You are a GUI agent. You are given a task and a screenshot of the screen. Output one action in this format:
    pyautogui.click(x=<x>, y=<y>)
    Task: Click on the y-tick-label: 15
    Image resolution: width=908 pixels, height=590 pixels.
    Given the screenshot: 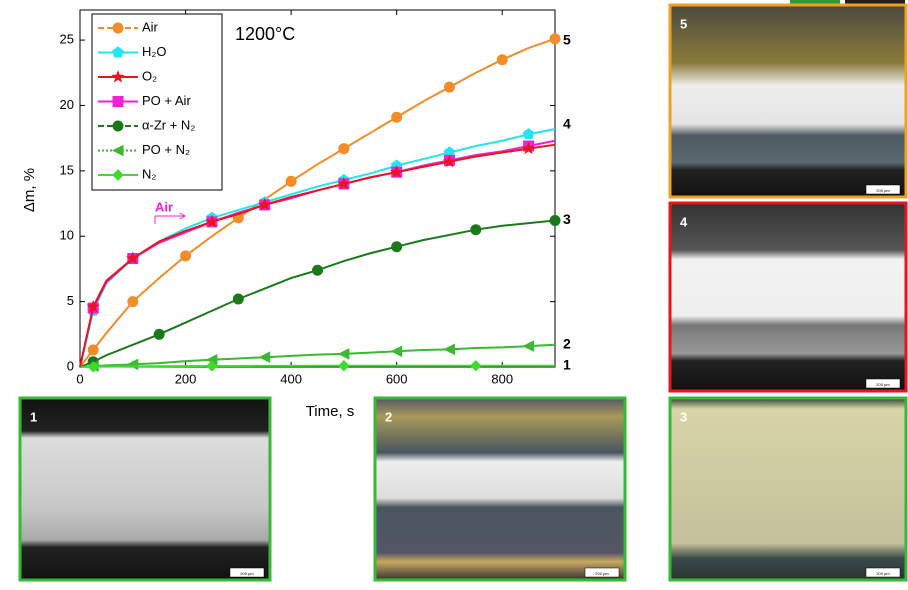 What is the action you would take?
    pyautogui.click(x=67, y=169)
    